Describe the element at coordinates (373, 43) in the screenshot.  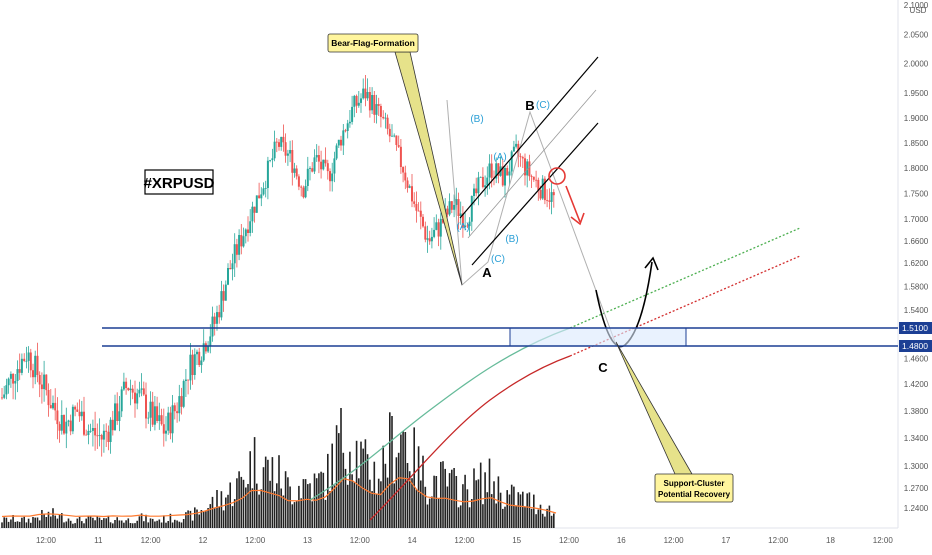
I see `bear-flag-label: Bear-Flag-Formation` at that location.